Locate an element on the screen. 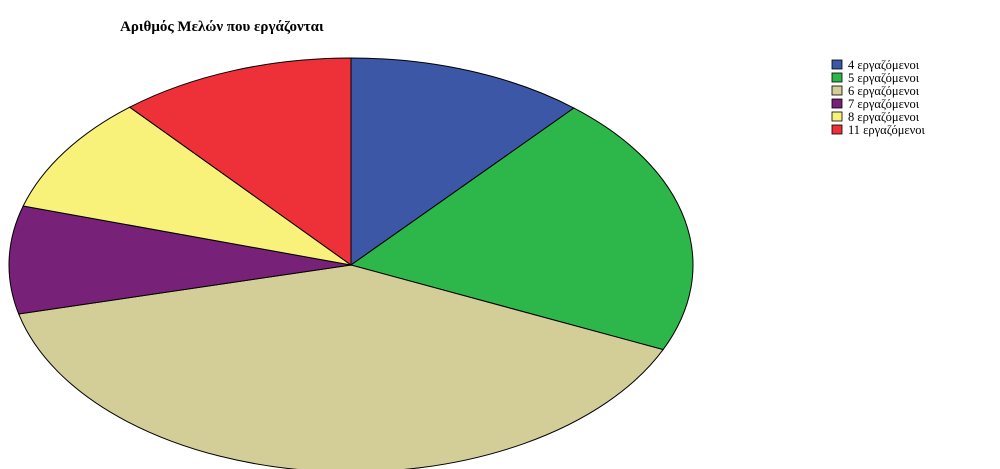 The image size is (1000, 469). legend-label-2: 5 εργαζόμενοι is located at coordinates (884, 78).